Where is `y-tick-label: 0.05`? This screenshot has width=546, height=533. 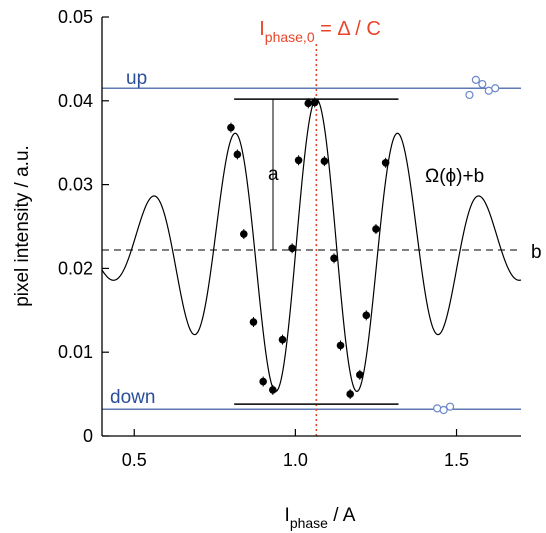
y-tick-label: 0.05 is located at coordinates (75, 17).